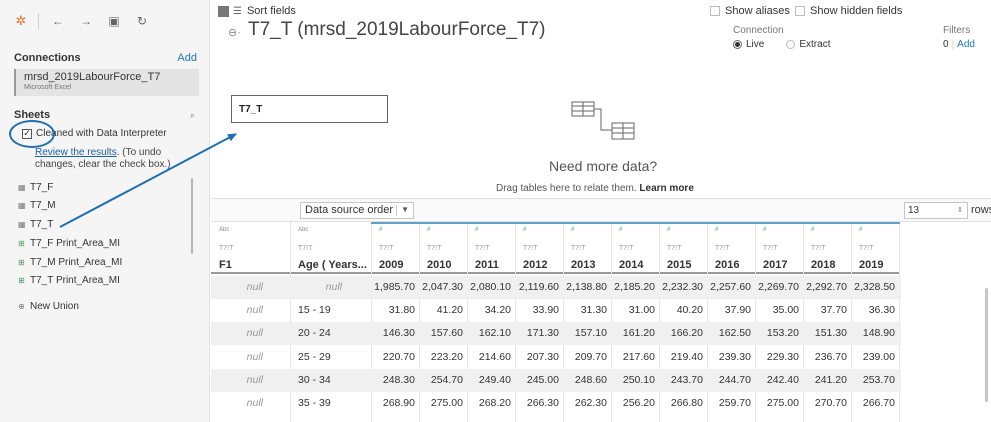 This screenshot has height=422, width=991. I want to click on list-view-icon: ☰, so click(237, 11).